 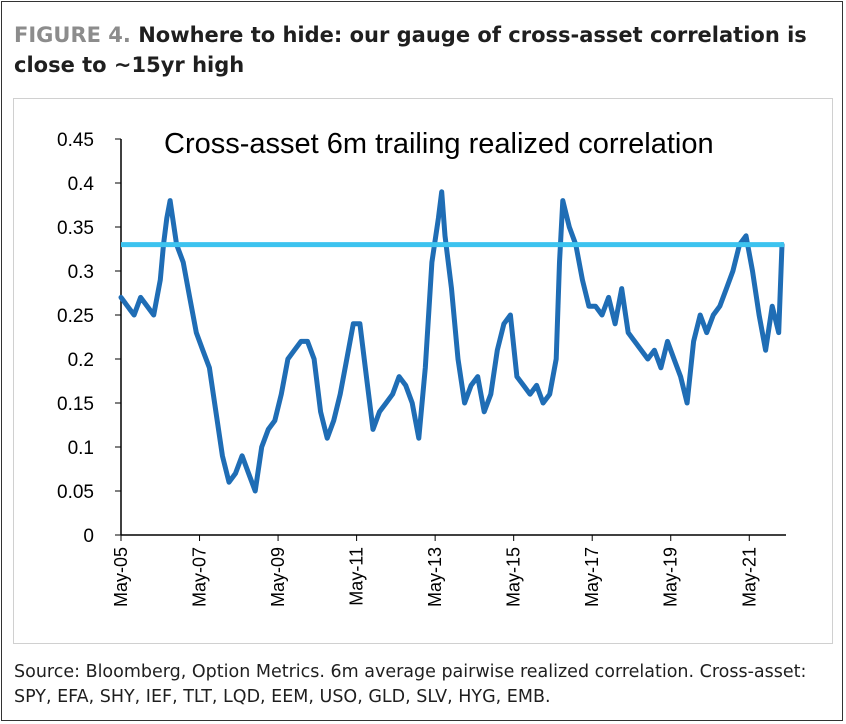 What do you see at coordinates (81, 272) in the screenshot?
I see `y-tick-label: 0.3` at bounding box center [81, 272].